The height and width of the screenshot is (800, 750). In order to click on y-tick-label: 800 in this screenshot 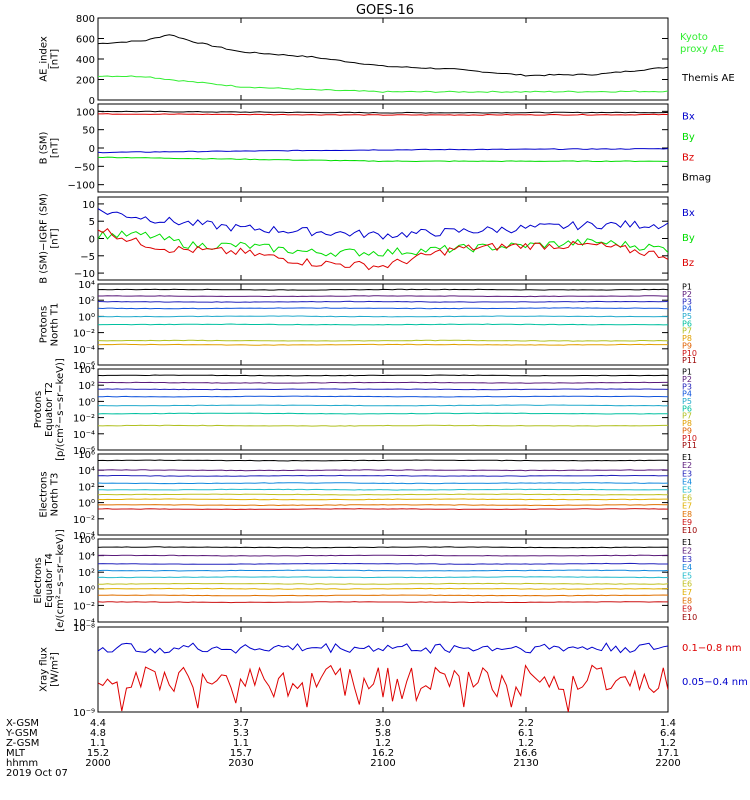, I will do `click(85, 19)`.